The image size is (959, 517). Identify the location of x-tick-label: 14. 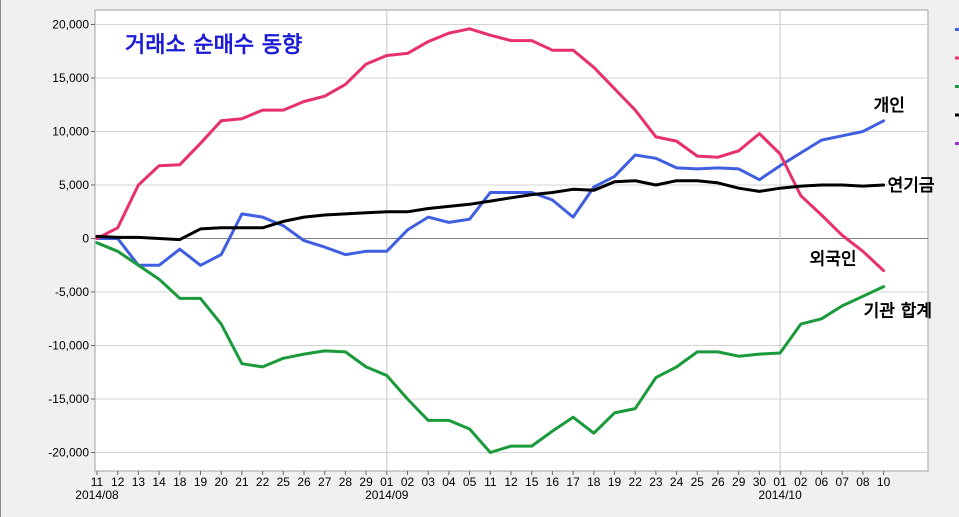
(159, 482).